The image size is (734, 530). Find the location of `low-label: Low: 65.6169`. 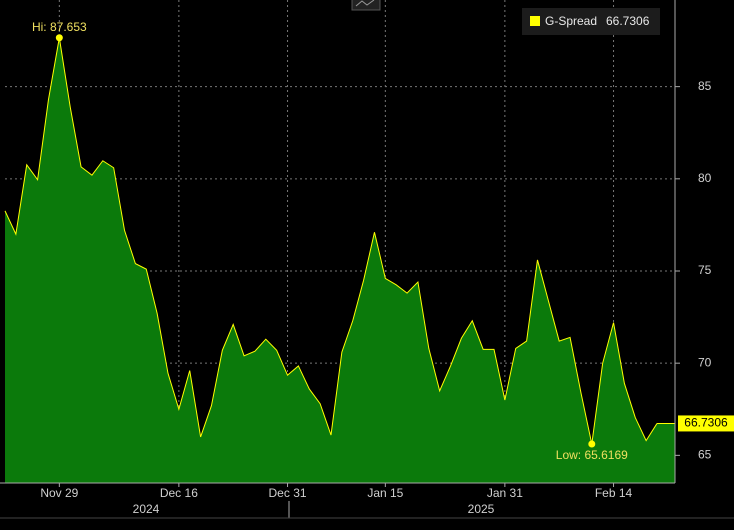

low-label: Low: 65.6169 is located at coordinates (592, 455).